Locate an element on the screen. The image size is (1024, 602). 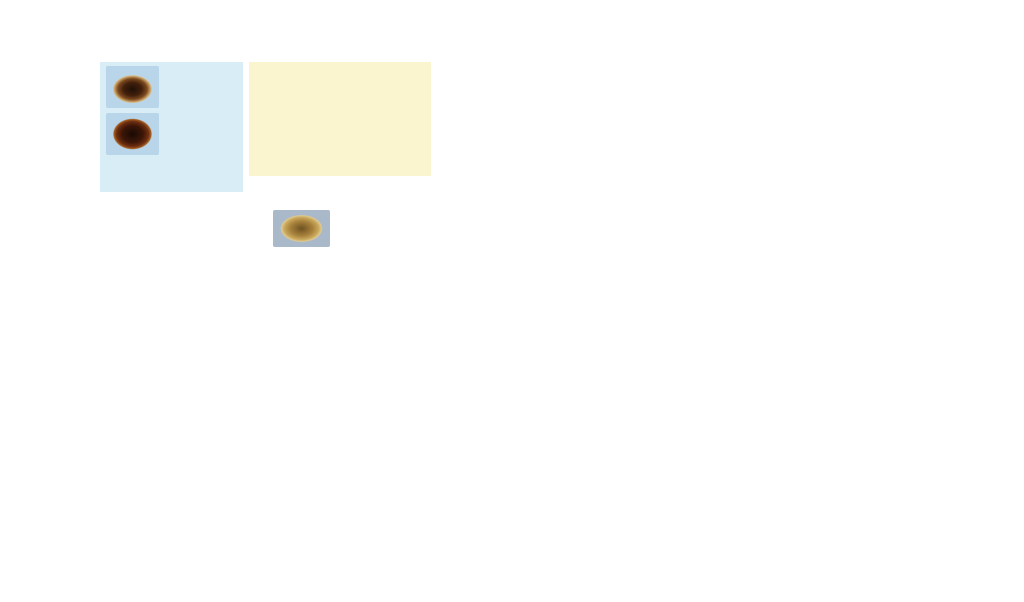
pollen-photo-sporotrapoidites-erdtmanii is located at coordinates (132, 134).